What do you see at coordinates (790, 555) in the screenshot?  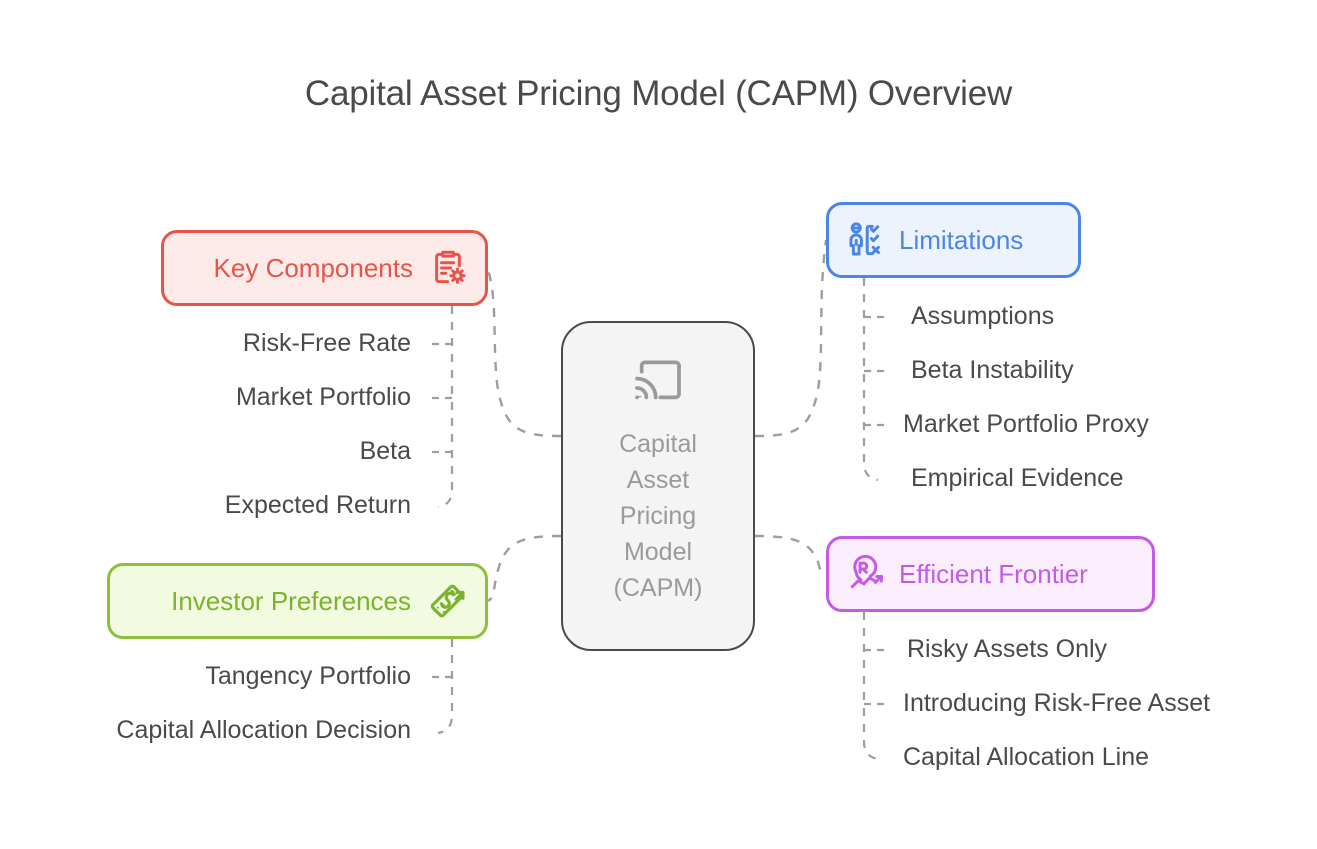 I see `connector-center-efficient-frontier` at bounding box center [790, 555].